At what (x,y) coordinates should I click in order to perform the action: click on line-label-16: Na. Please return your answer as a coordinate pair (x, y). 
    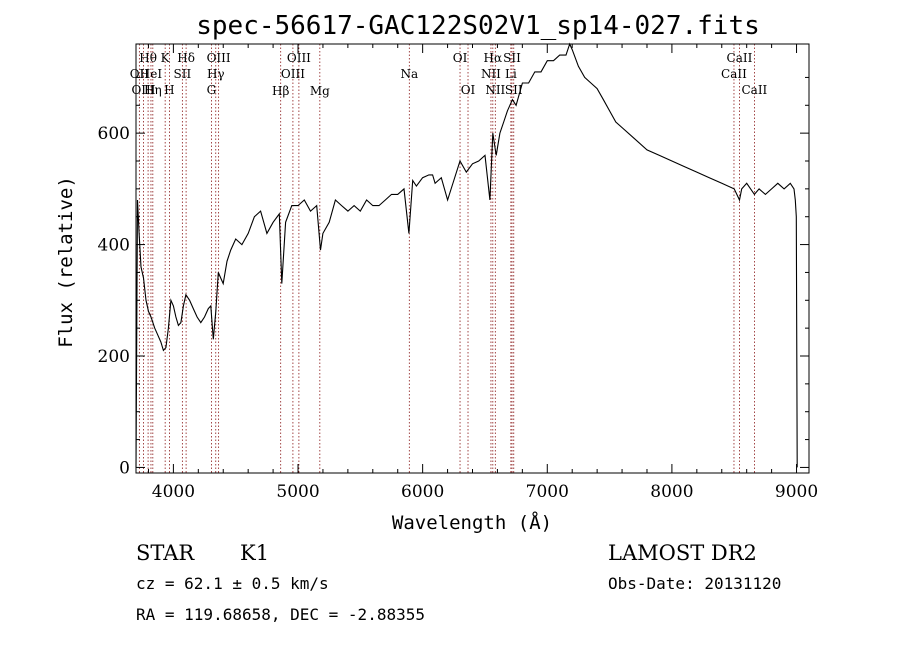
    Looking at the image, I should click on (409, 74).